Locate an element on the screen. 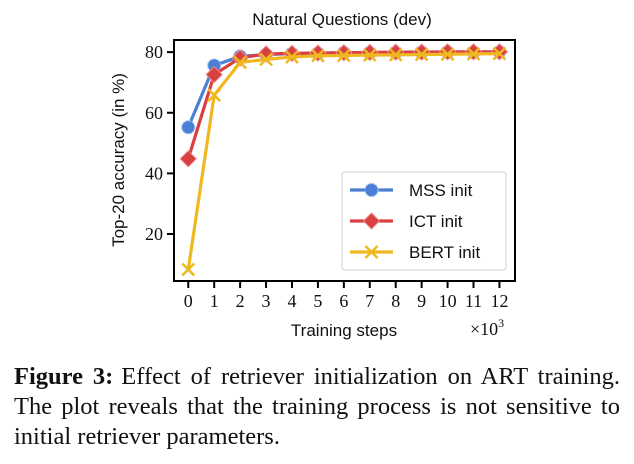  legend-entry: MSS init is located at coordinates (411, 190).